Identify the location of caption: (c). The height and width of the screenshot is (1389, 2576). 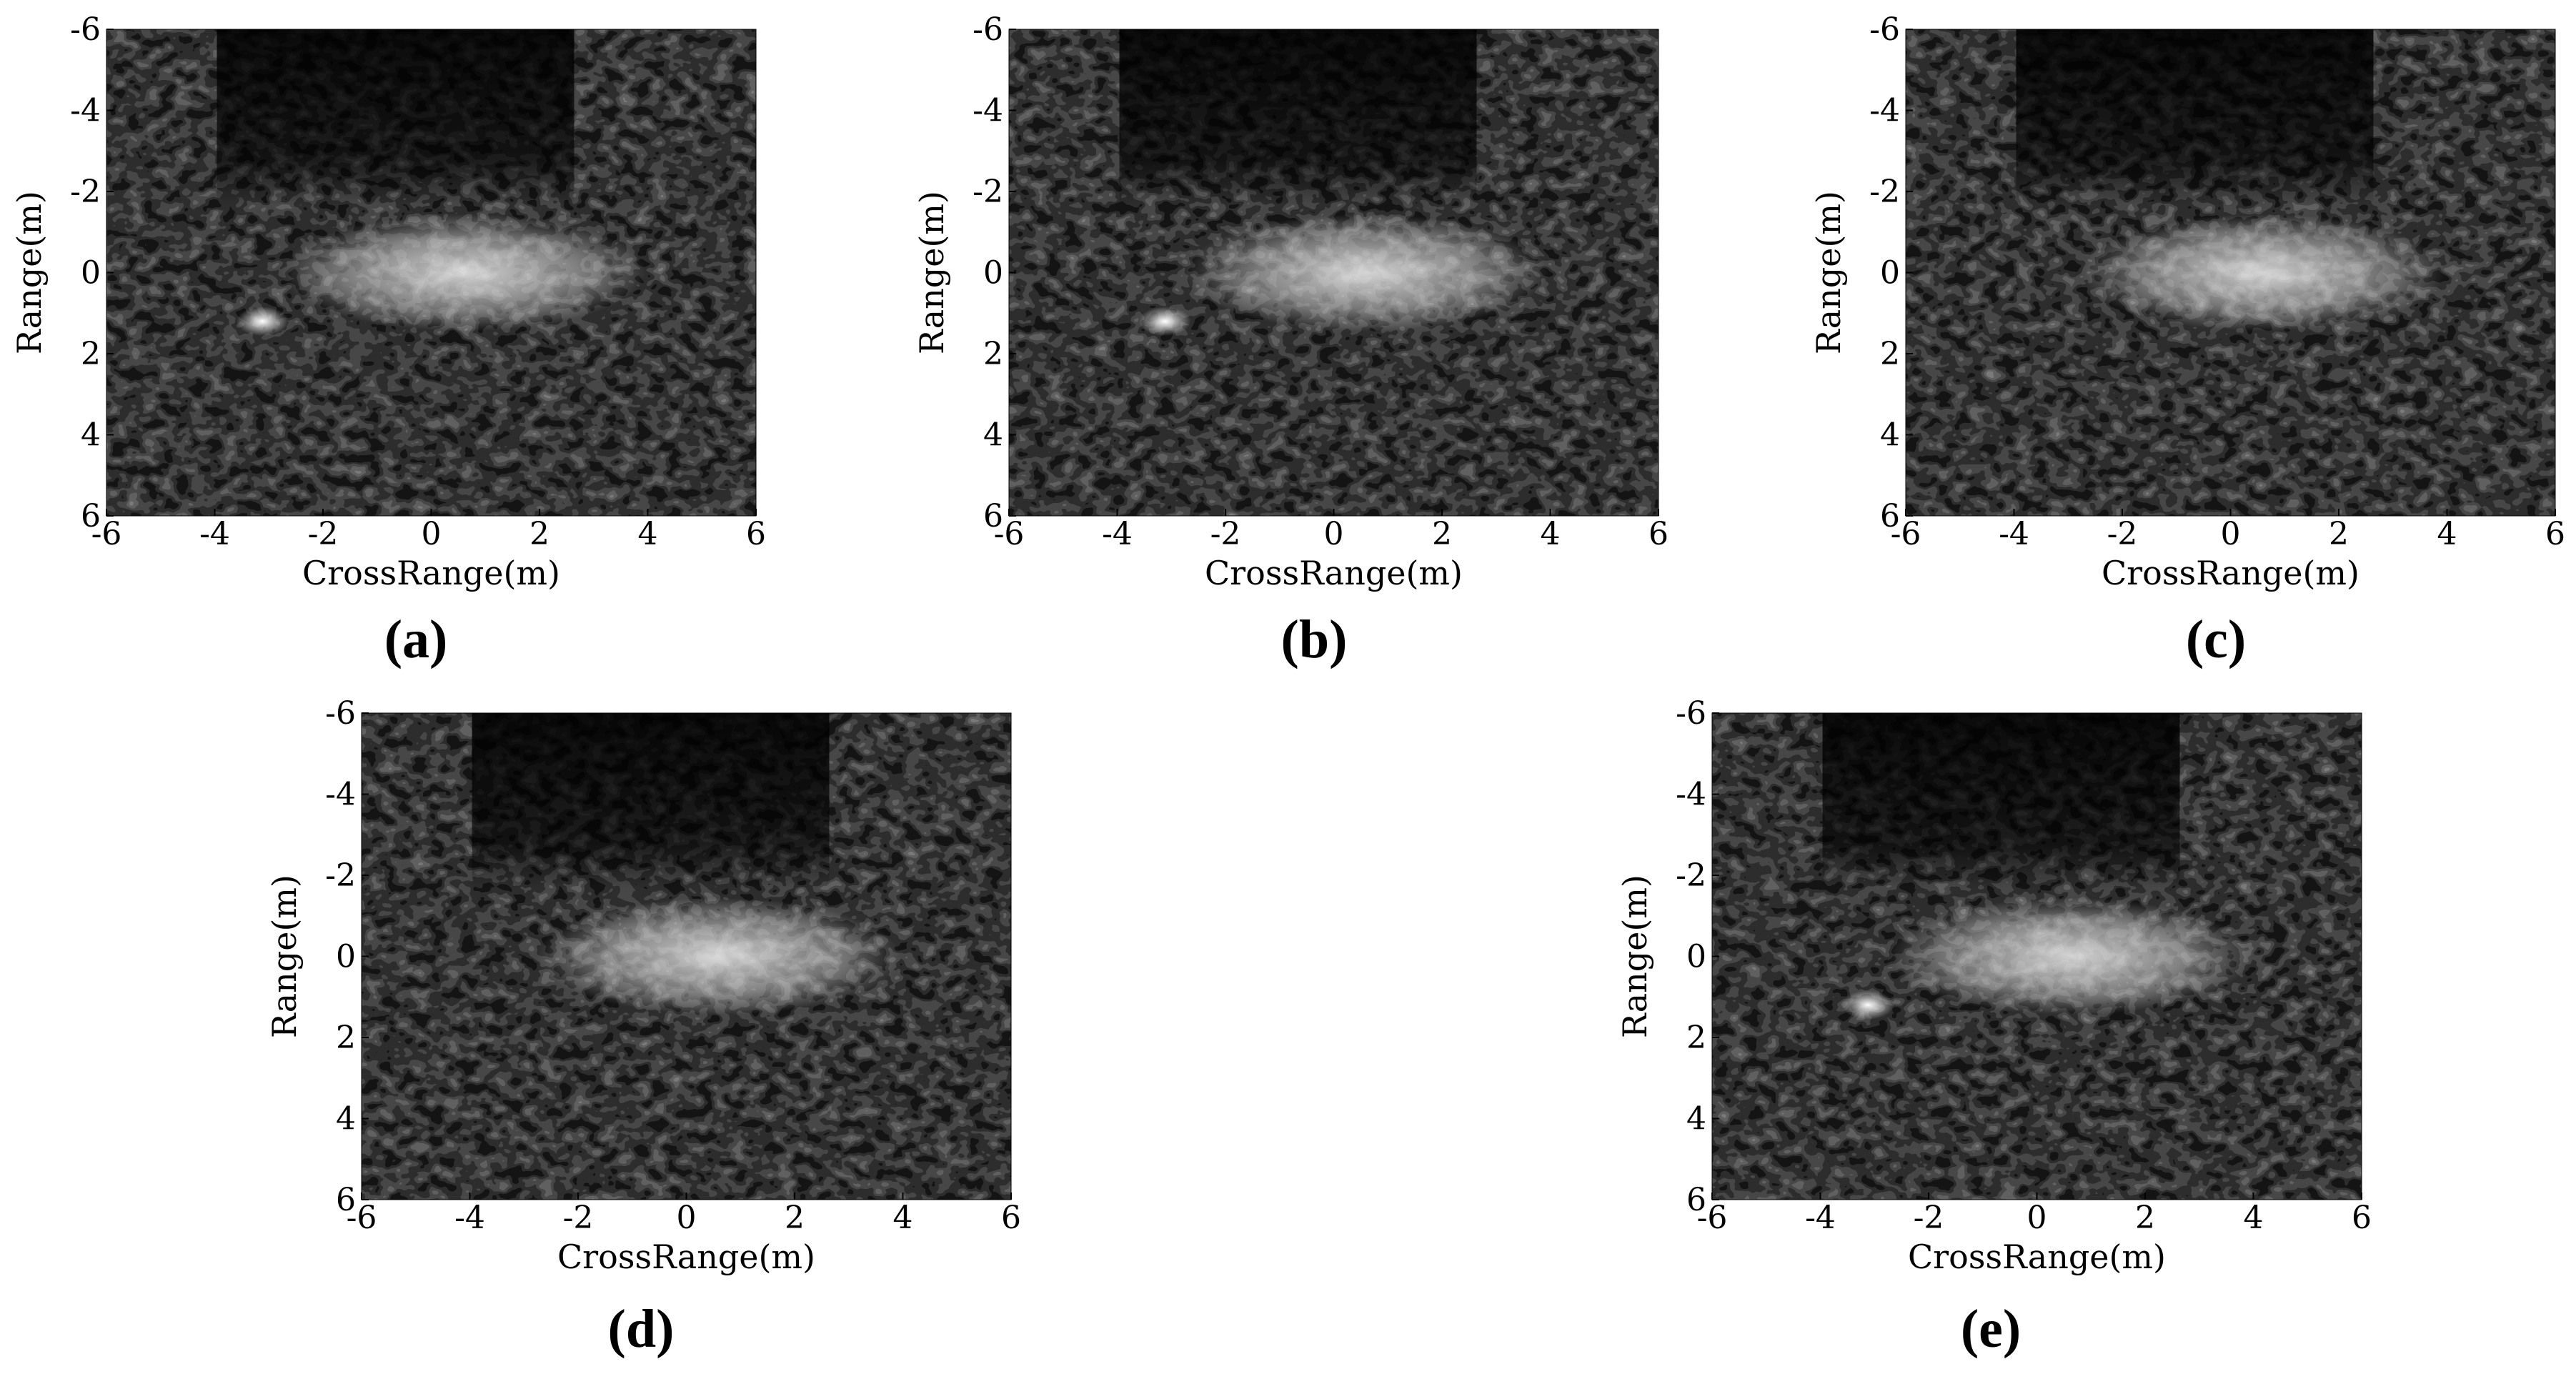
(2216, 639).